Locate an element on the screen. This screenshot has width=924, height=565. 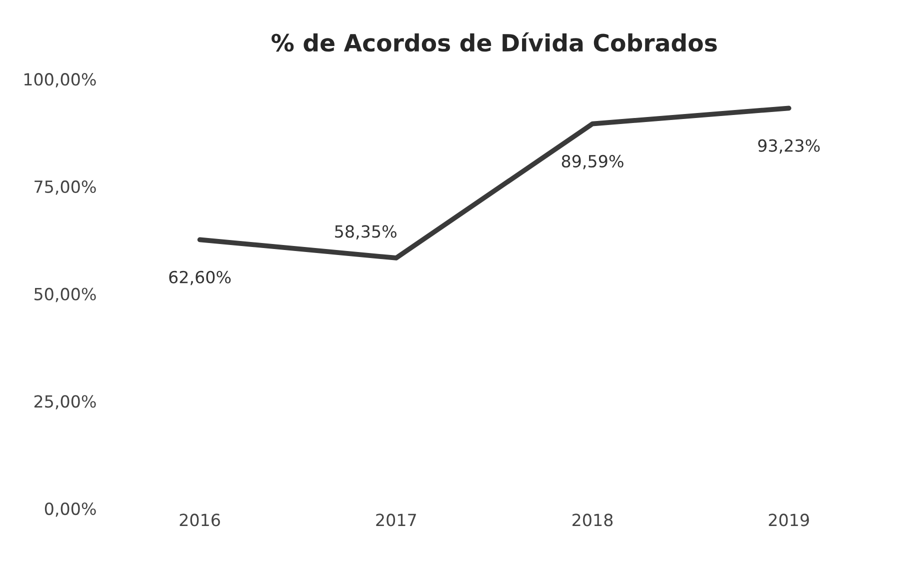
y-tick-label: 100,00% is located at coordinates (60, 80).